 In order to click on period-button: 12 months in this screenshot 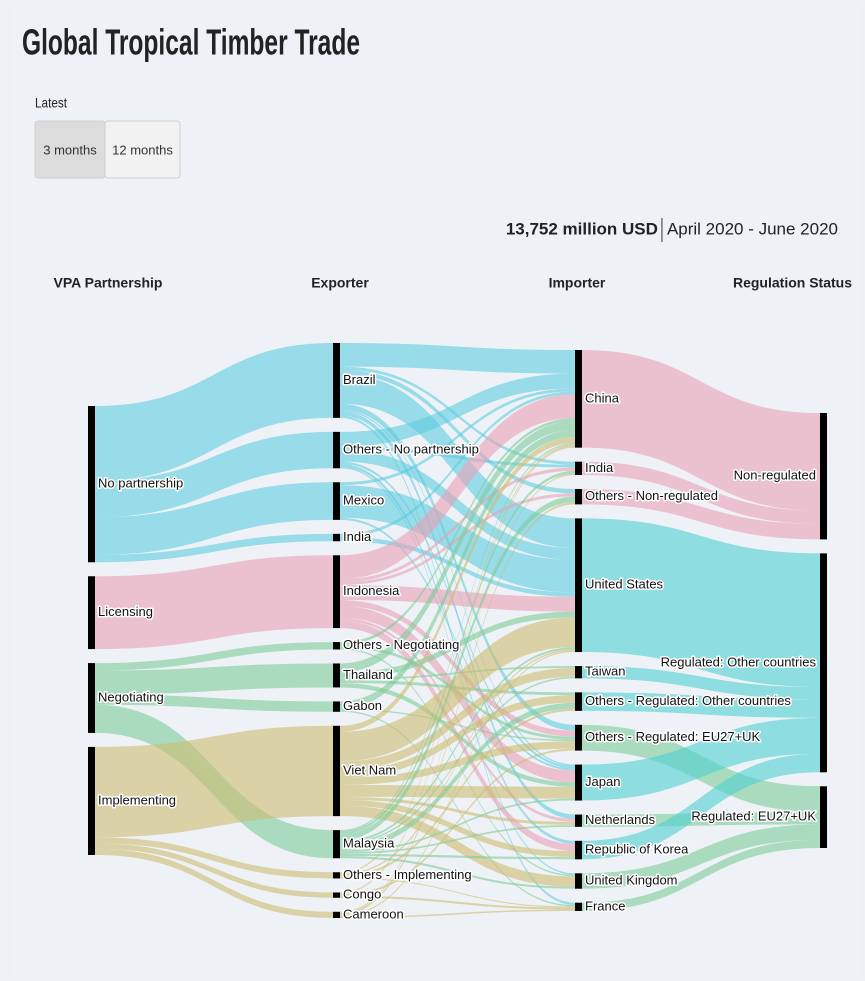, I will do `click(142, 149)`.